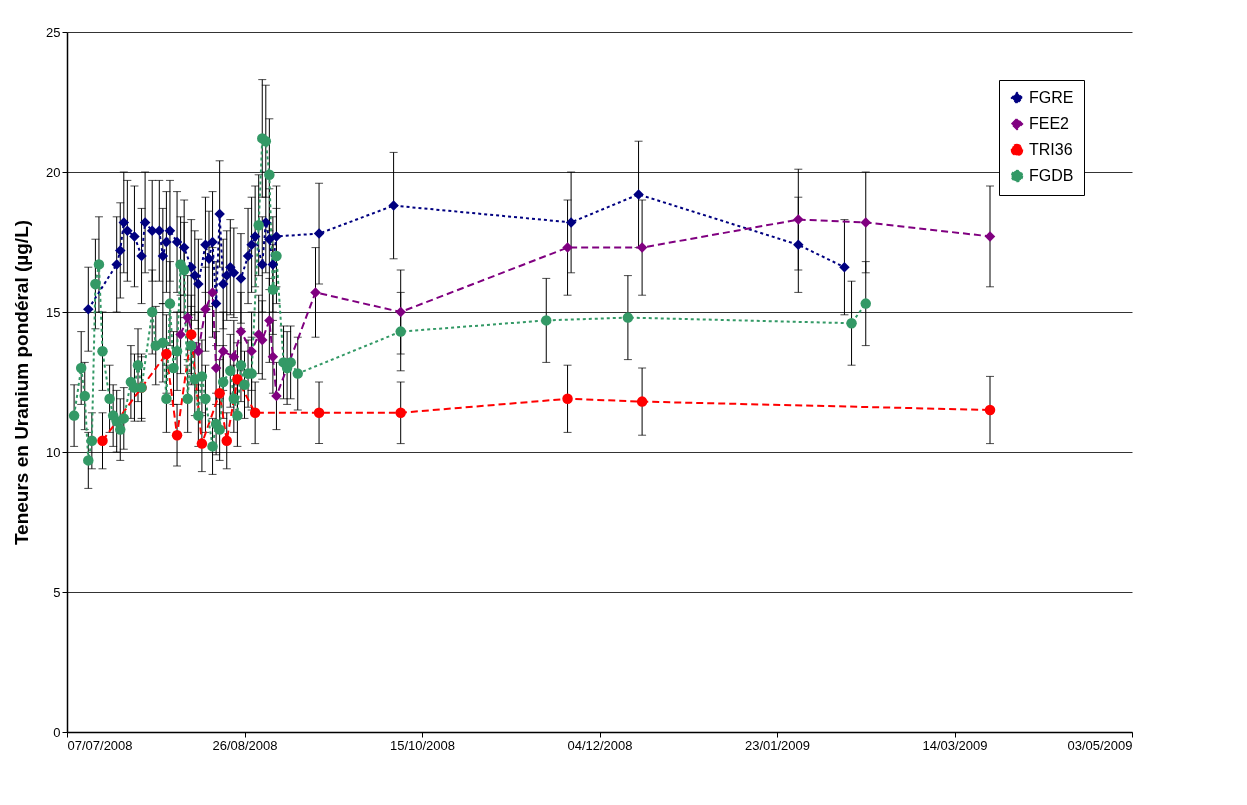  I want to click on legend-label: FGDB, so click(1051, 175).